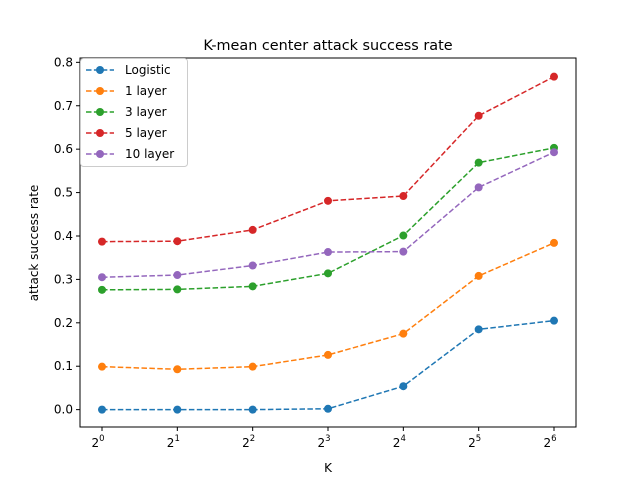  I want to click on x-axis: 20 21 22 23 24 25 26, so click(324, 438).